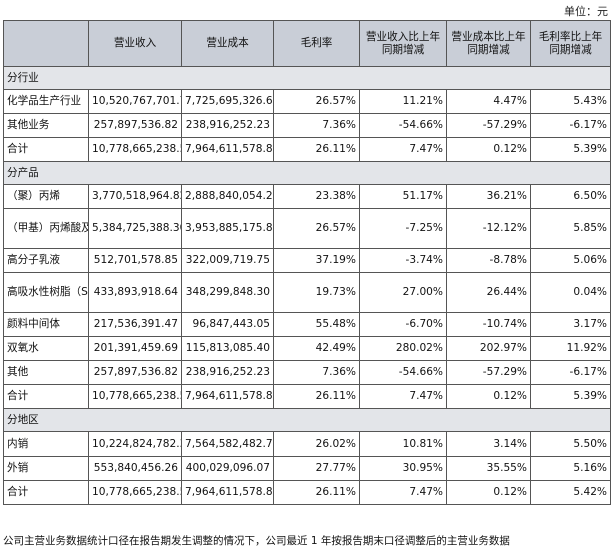 This screenshot has width=615, height=550. What do you see at coordinates (46, 292) in the screenshot?
I see `row-label-cell: 高吸水性树脂（SAP）` at bounding box center [46, 292].